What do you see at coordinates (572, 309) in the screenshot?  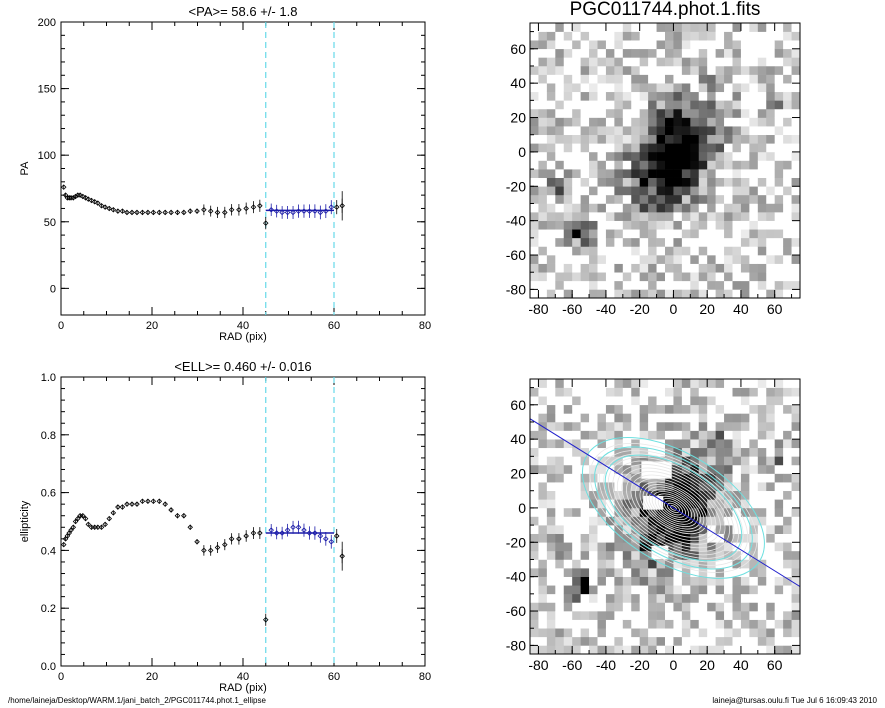 I see `galaxy-image-xtick-label: -60` at bounding box center [572, 309].